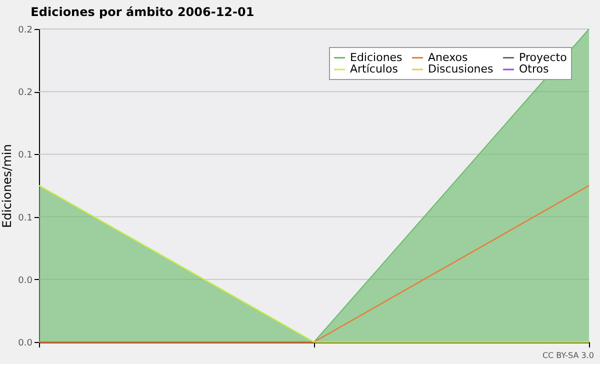 The height and width of the screenshot is (370, 600). What do you see at coordinates (461, 69) in the screenshot?
I see `legend-label: Discusiones` at bounding box center [461, 69].